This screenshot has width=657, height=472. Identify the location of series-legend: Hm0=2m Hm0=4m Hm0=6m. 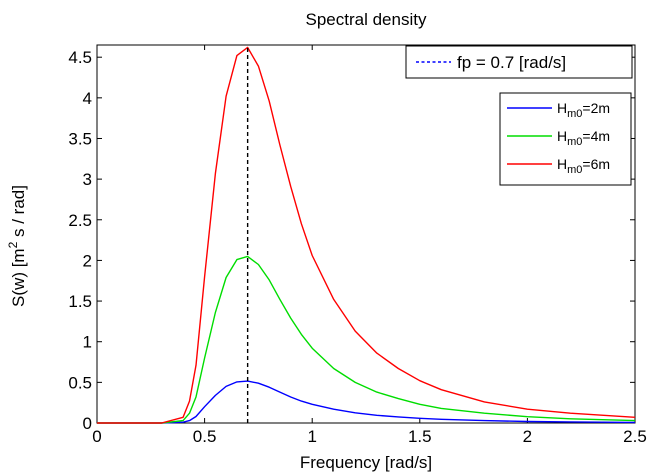
(565, 139).